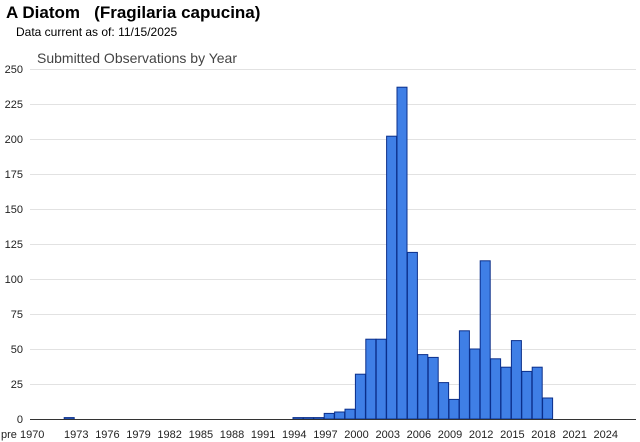 The width and height of the screenshot is (640, 442). Describe the element at coordinates (107, 435) in the screenshot. I see `x-tick-label: 1976` at that location.